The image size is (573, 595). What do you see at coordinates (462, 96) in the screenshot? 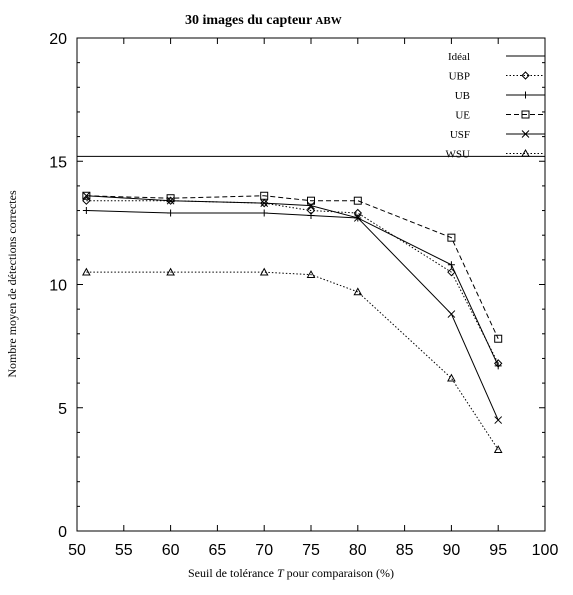
I see `legend-label-ub: UB` at bounding box center [462, 96].